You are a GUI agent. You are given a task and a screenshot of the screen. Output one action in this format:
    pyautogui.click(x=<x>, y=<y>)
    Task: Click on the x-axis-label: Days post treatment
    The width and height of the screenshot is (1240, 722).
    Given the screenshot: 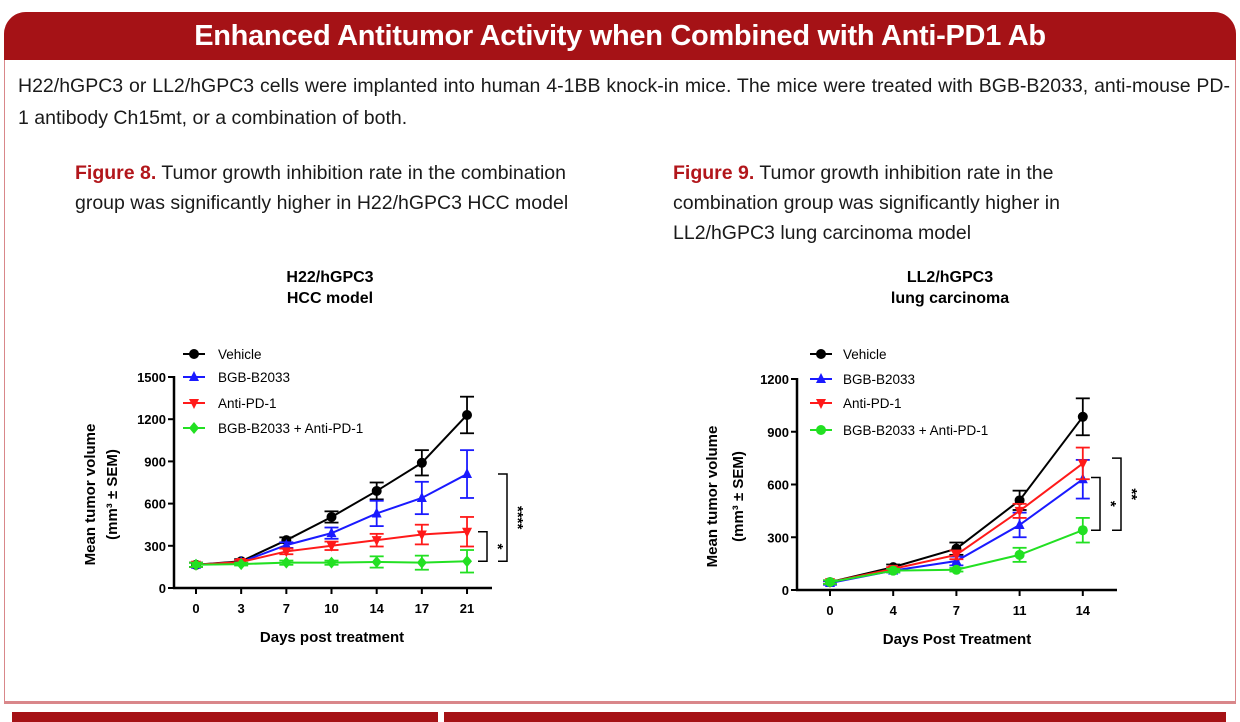 What is the action you would take?
    pyautogui.click(x=332, y=637)
    